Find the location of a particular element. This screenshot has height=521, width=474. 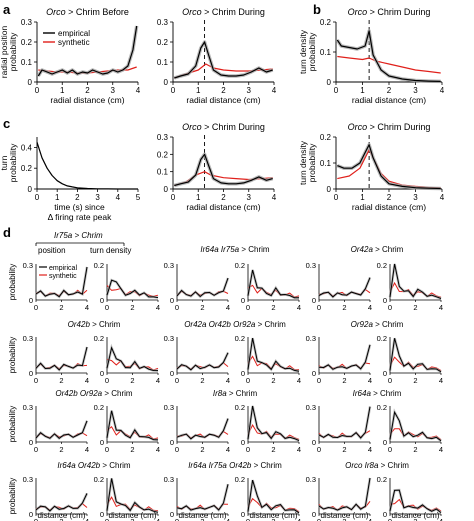

small-multiple-1-0-turn-density: 0.2 00 2 4 is located at coordinates (127, 359).